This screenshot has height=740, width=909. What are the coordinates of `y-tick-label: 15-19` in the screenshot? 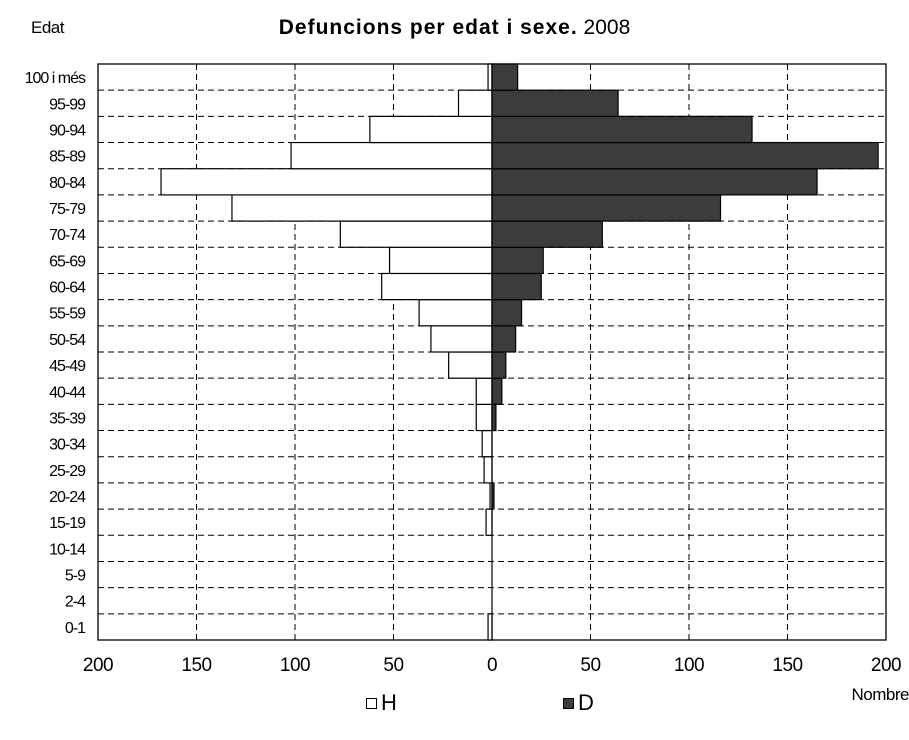 It's located at (67, 523).